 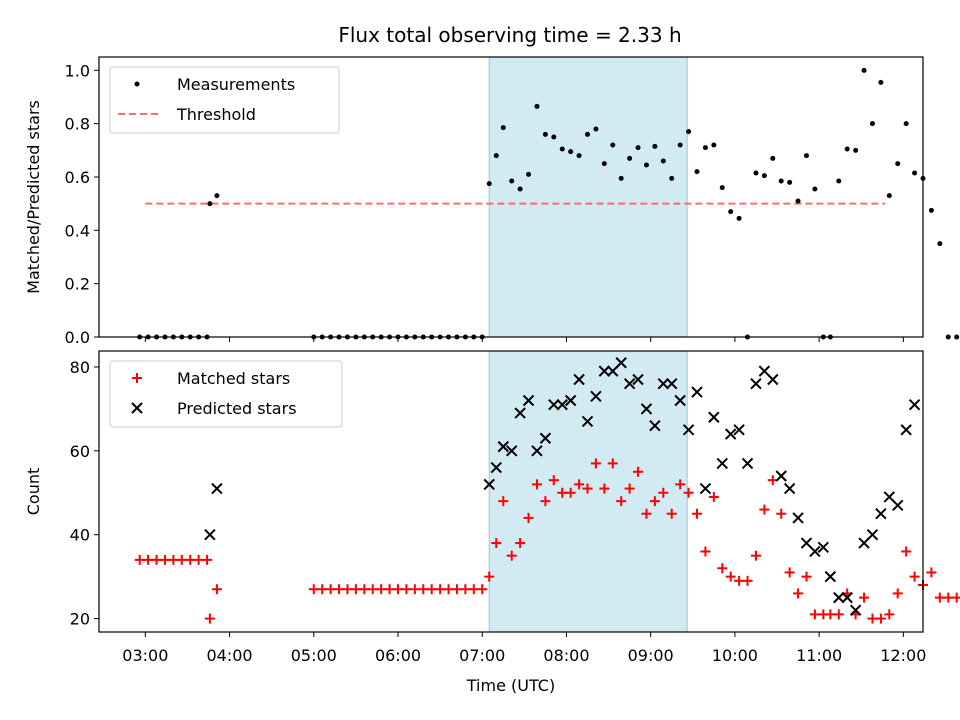 I want to click on y-tick-label: 80, so click(x=80, y=367).